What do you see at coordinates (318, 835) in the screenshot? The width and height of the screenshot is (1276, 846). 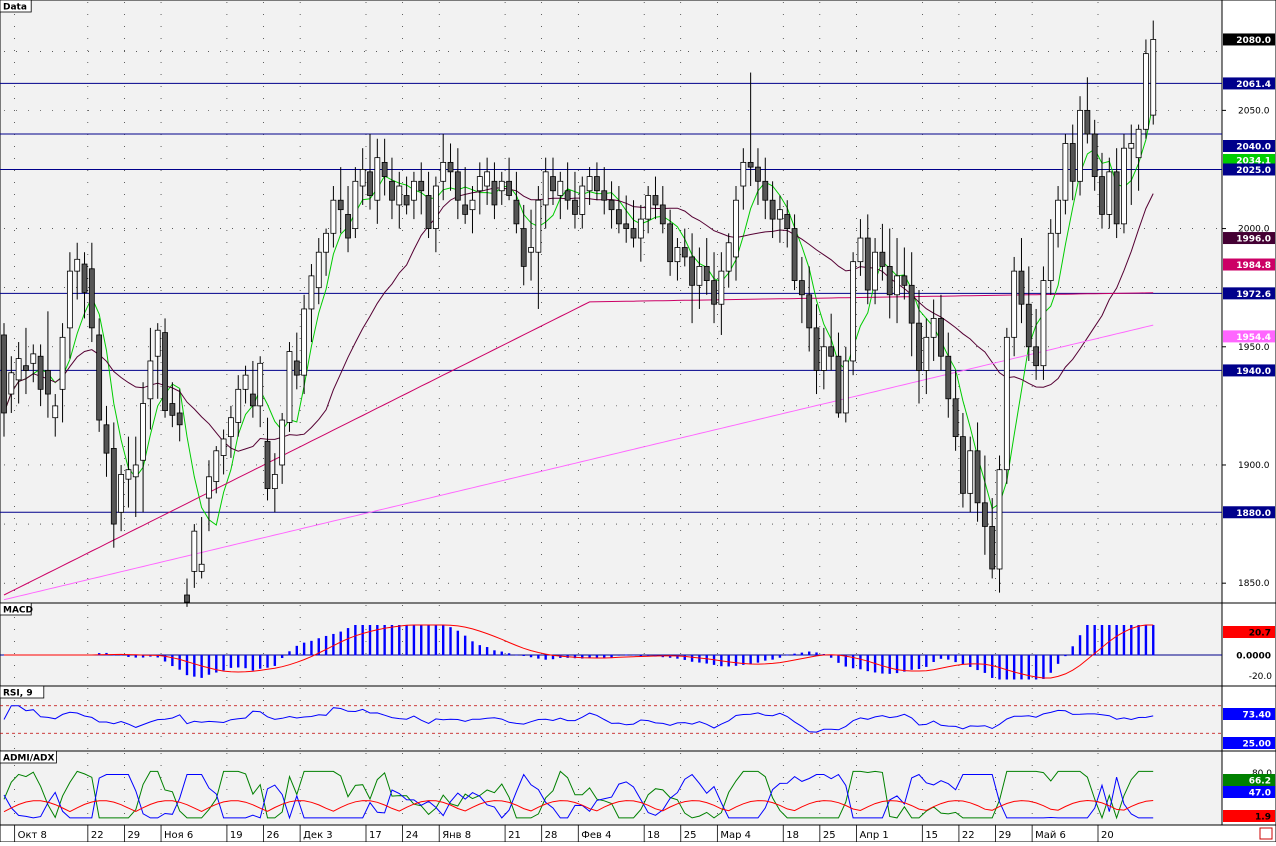 I see `date-label-6: Дек 3` at bounding box center [318, 835].